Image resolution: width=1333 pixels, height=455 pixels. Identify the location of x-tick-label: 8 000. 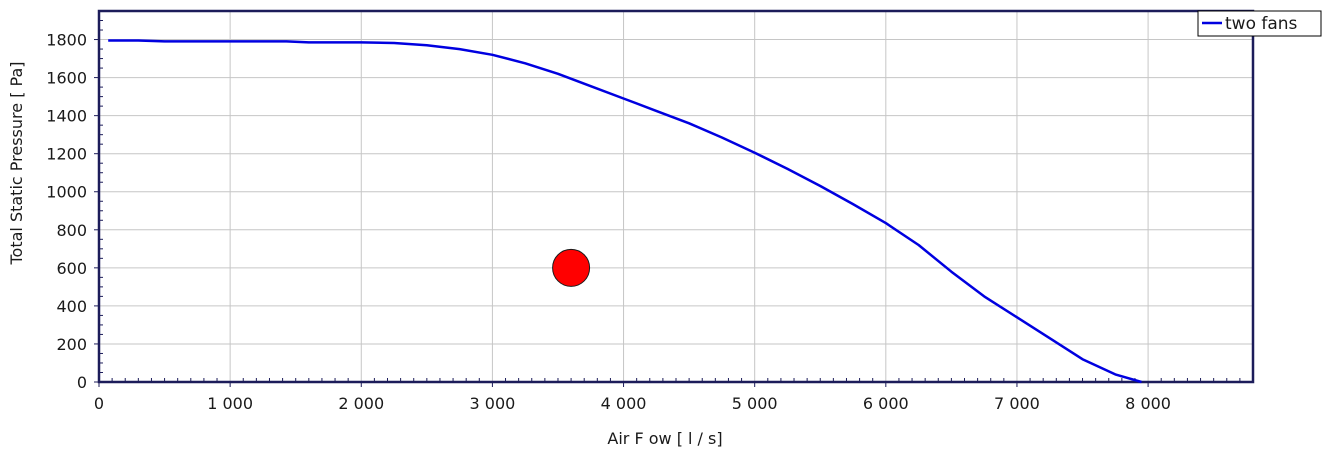
(1148, 403).